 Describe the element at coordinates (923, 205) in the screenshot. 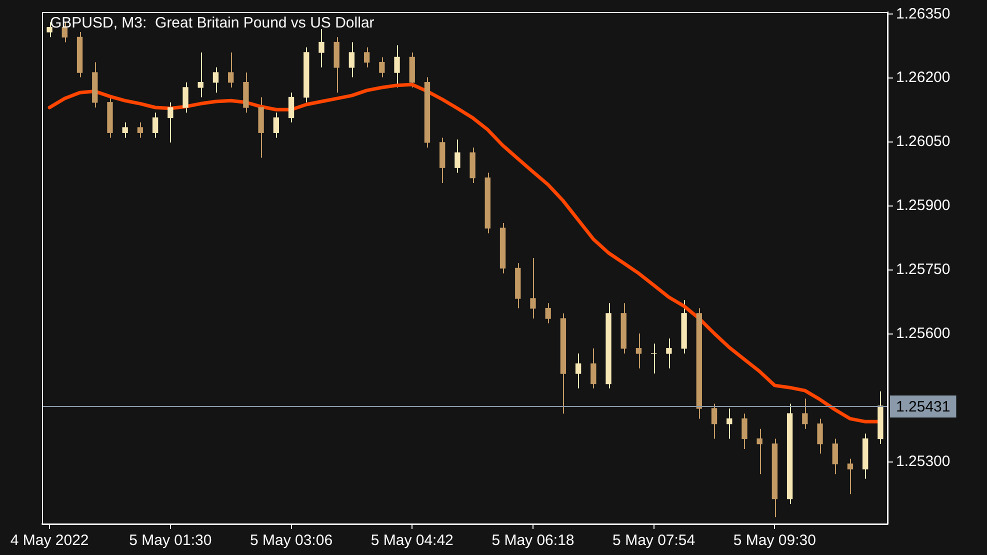

I see `y-tick-label: 1.25900` at that location.